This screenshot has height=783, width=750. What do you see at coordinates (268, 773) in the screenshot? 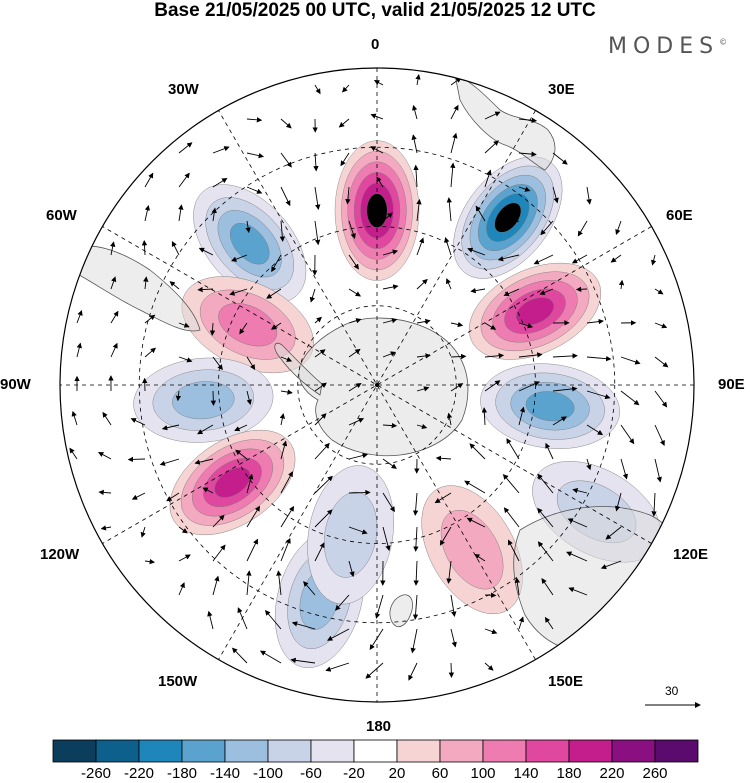
I see `colorbar-tick-label: -100` at bounding box center [268, 773].